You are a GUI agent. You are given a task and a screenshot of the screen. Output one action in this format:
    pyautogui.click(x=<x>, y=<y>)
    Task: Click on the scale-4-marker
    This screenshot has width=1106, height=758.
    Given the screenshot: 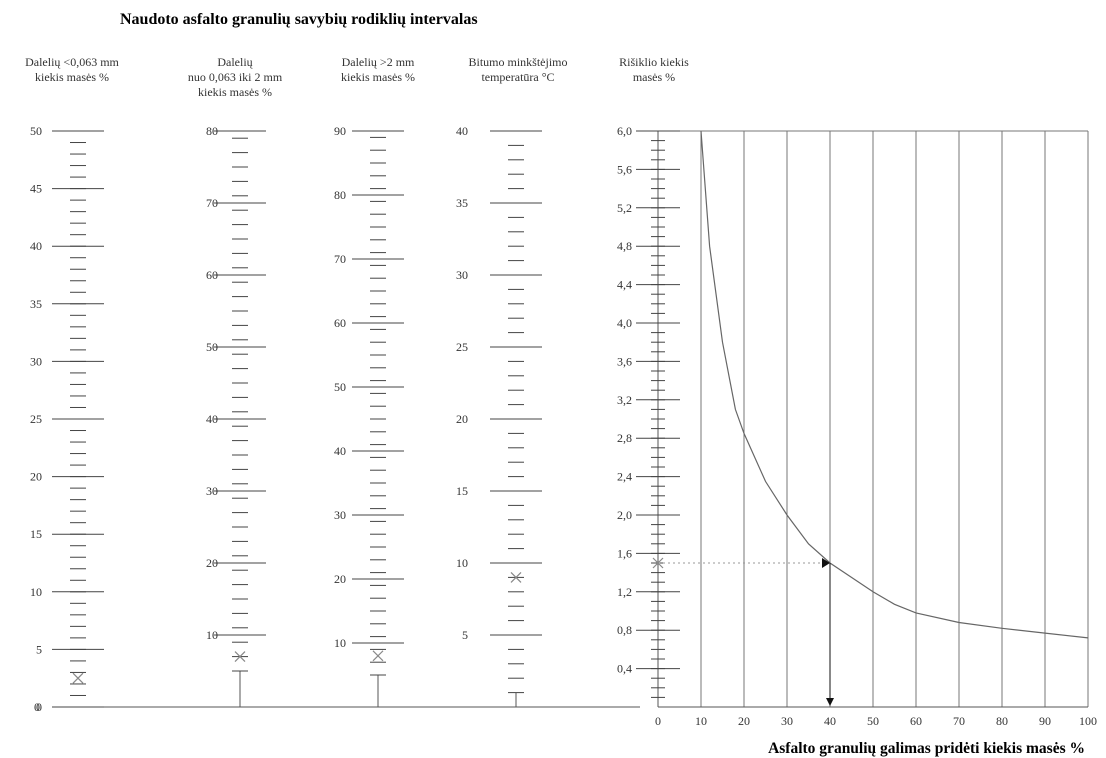 What is the action you would take?
    pyautogui.click(x=516, y=577)
    